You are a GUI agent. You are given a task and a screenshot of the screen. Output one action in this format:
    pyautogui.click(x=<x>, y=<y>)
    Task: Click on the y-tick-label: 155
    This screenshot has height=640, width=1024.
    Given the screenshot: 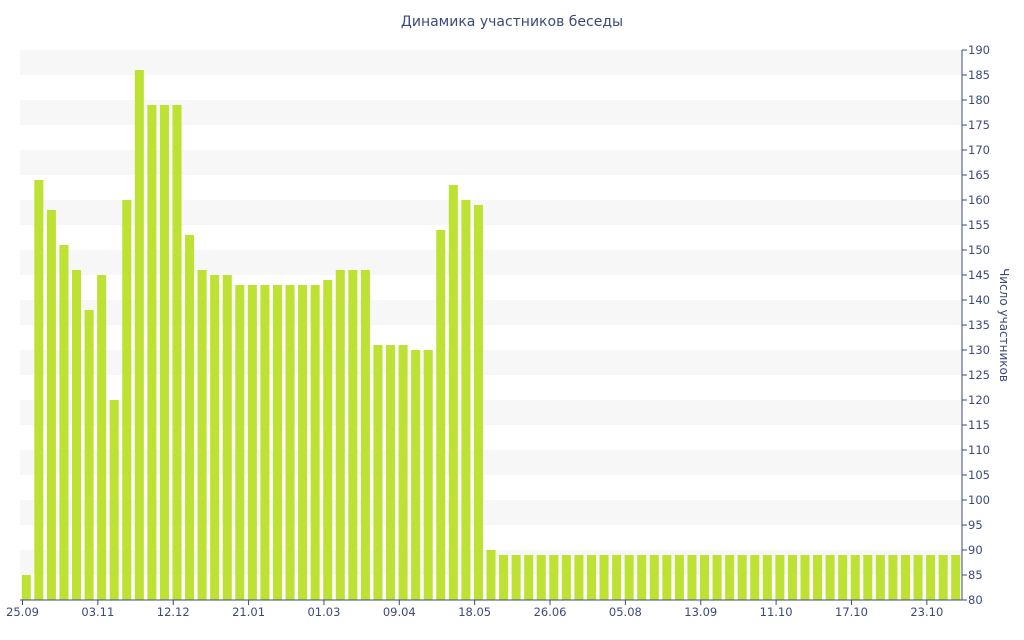 What is the action you would take?
    pyautogui.click(x=979, y=225)
    